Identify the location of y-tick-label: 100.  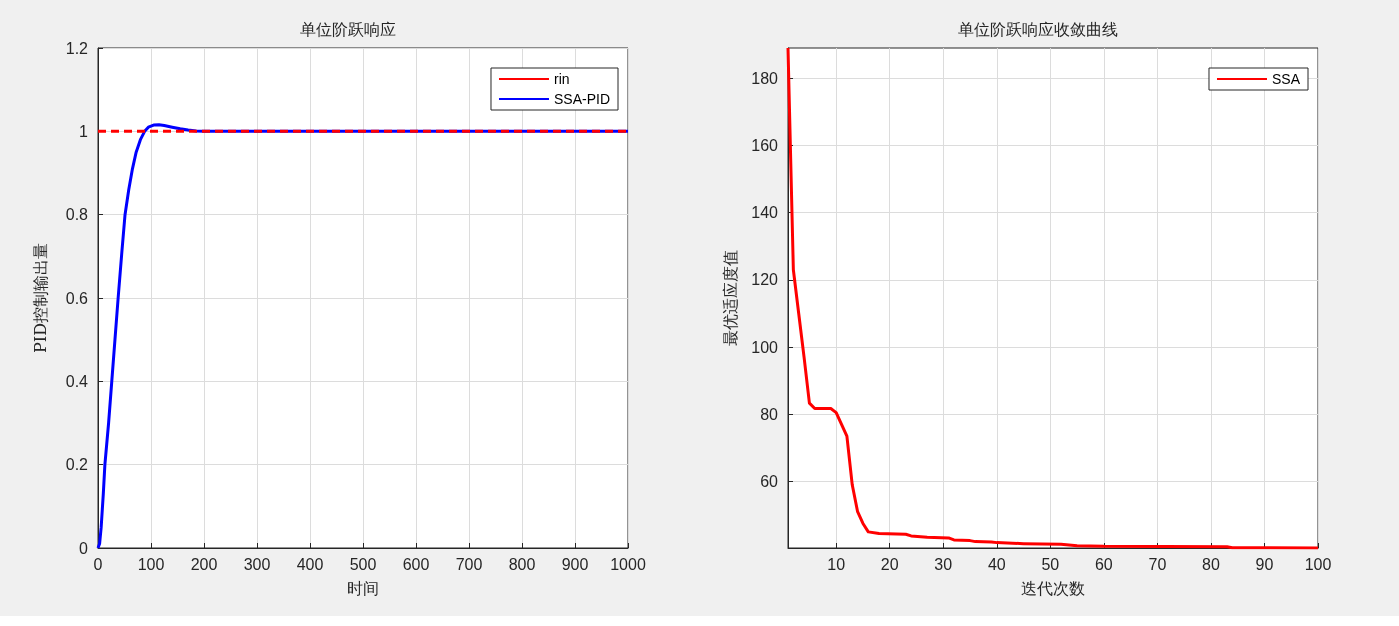
(765, 347).